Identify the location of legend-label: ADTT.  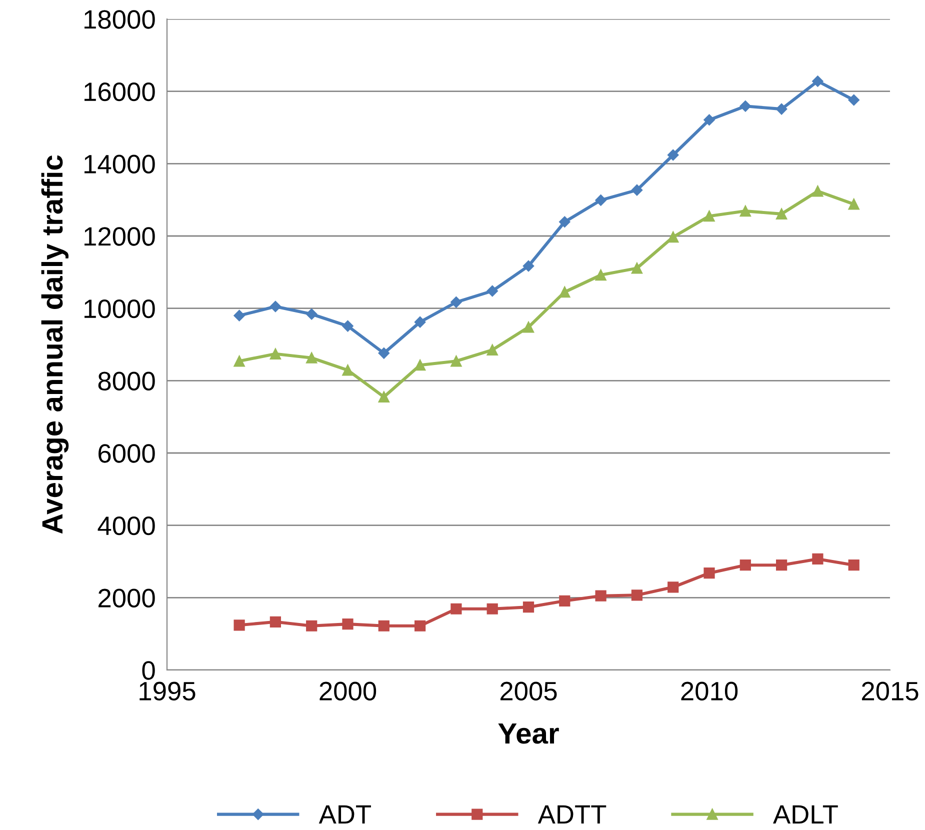
(572, 814).